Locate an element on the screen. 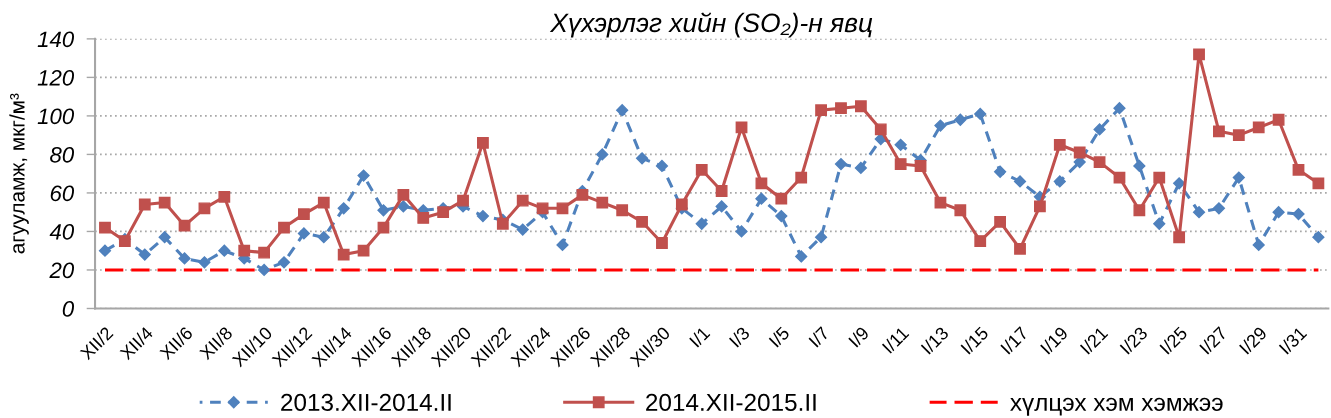  y-tick-label: 100 is located at coordinates (56, 116).